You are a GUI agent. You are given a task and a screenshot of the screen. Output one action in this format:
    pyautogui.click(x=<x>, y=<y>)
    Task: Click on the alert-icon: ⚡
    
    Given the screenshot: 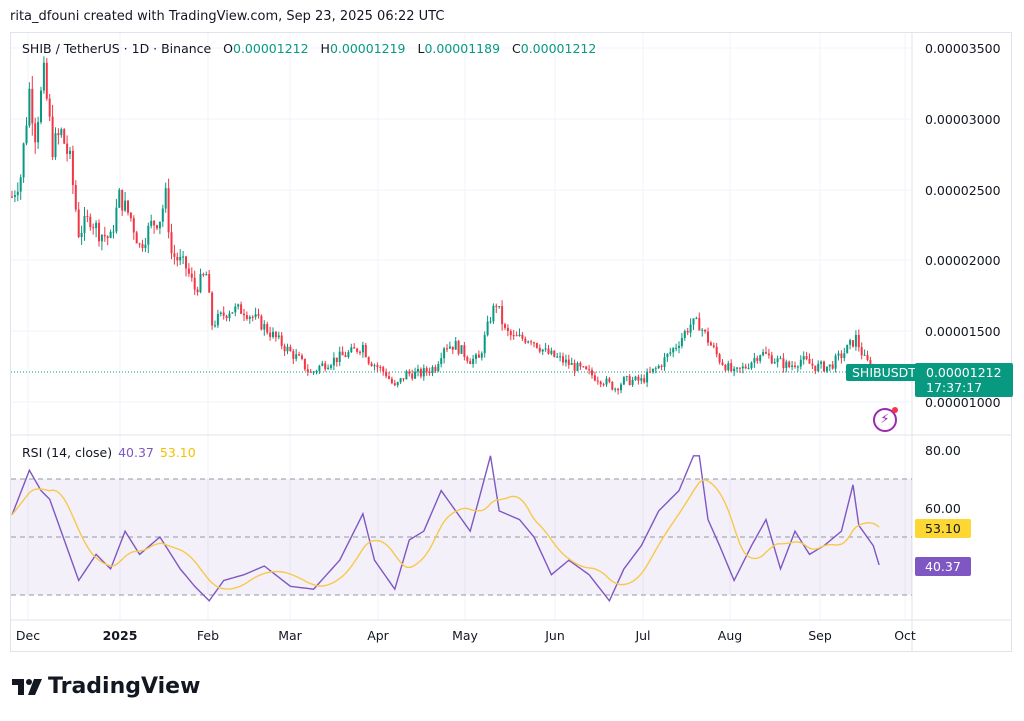 What is the action you would take?
    pyautogui.click(x=885, y=419)
    